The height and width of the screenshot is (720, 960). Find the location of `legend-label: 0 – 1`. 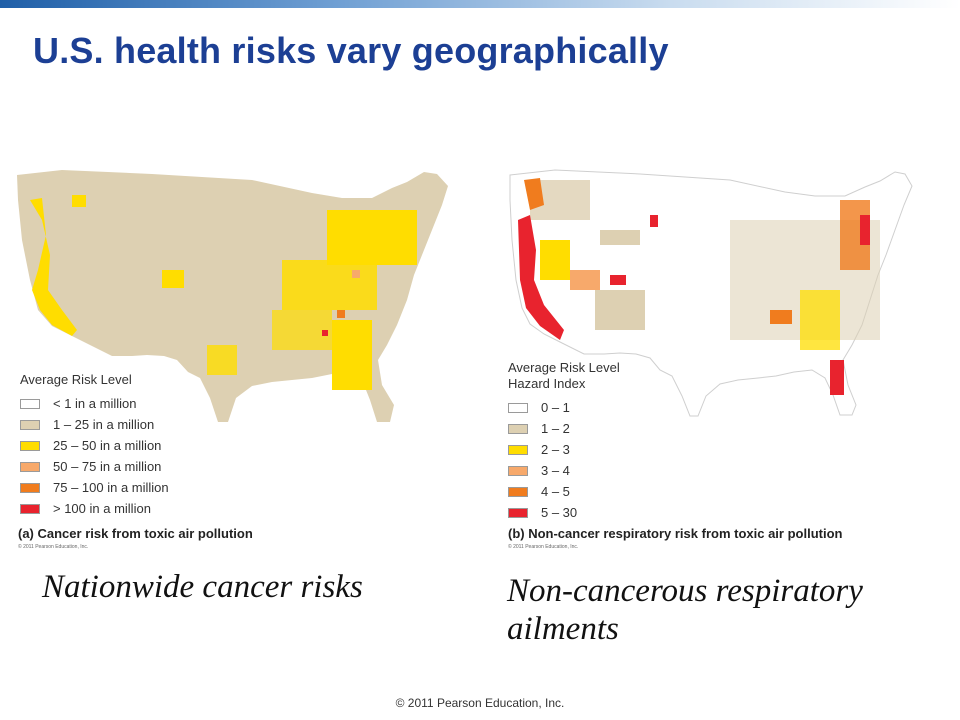

legend-label: 0 – 1 is located at coordinates (555, 407).